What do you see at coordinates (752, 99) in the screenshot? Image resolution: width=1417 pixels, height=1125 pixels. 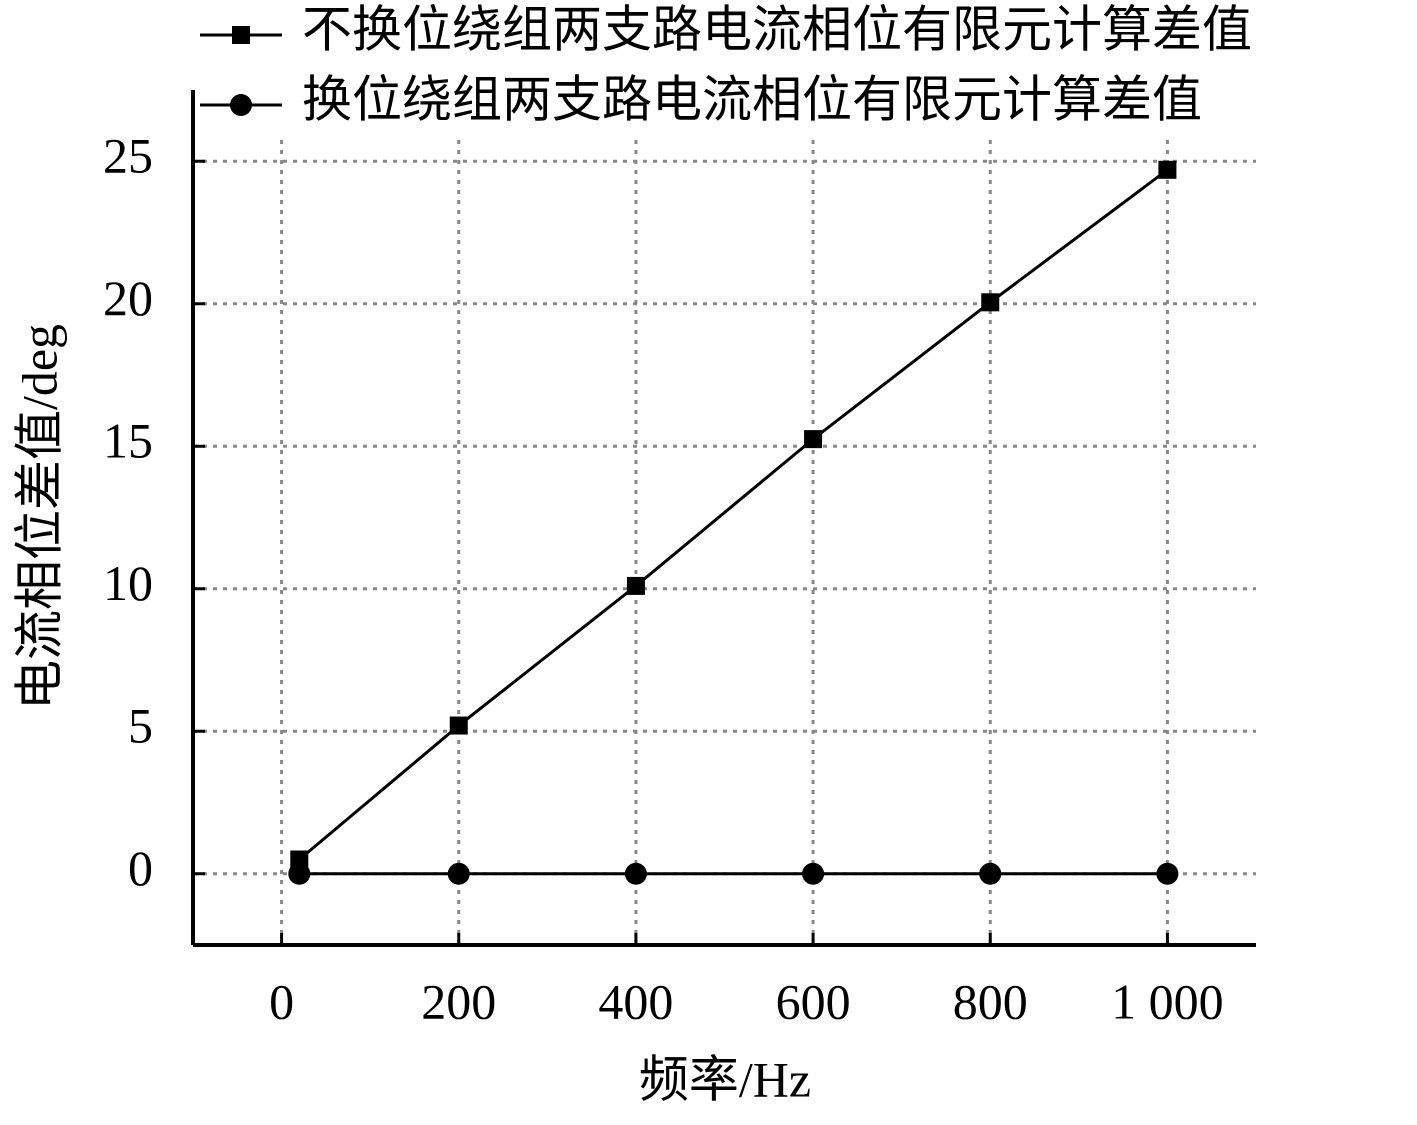 I see `legend-label: 换位绕组两支路电流相位有限元计算差值` at bounding box center [752, 99].